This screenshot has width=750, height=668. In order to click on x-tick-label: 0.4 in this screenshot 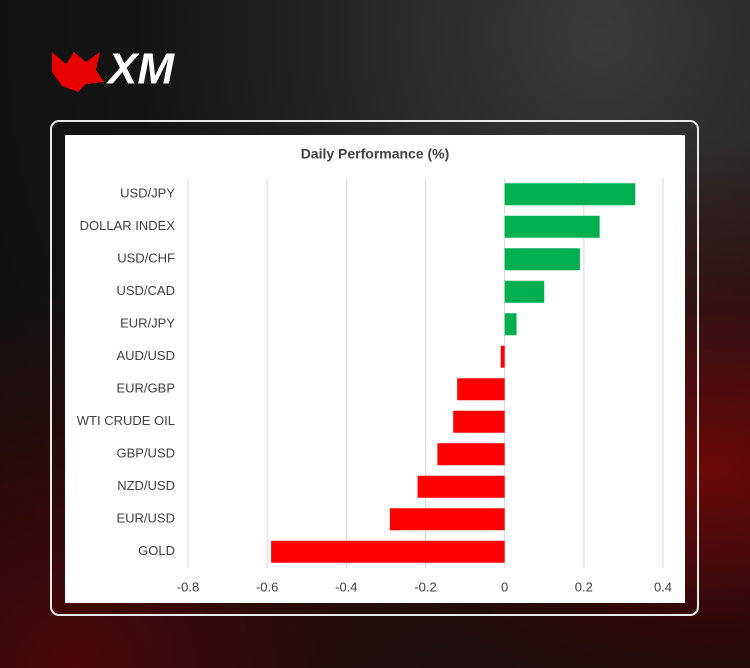, I will do `click(663, 586)`.